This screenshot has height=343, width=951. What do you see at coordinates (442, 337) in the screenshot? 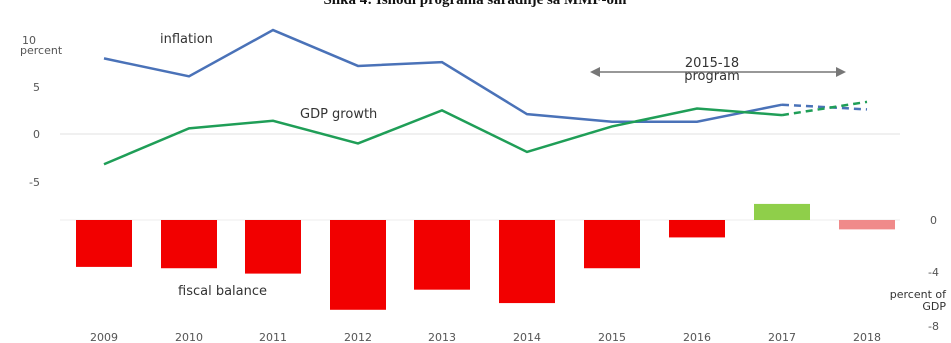
I see `x-tick-2013: 2013` at bounding box center [442, 337].